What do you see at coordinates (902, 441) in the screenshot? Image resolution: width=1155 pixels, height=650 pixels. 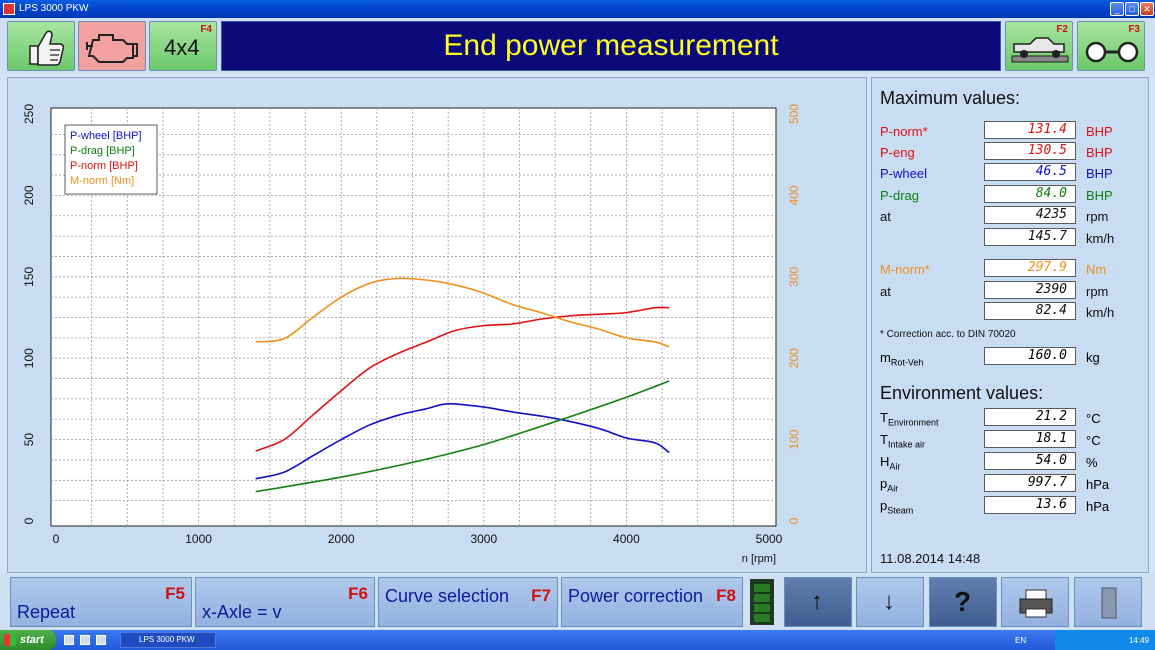 I see `env-row-label: TIntake air` at bounding box center [902, 441].